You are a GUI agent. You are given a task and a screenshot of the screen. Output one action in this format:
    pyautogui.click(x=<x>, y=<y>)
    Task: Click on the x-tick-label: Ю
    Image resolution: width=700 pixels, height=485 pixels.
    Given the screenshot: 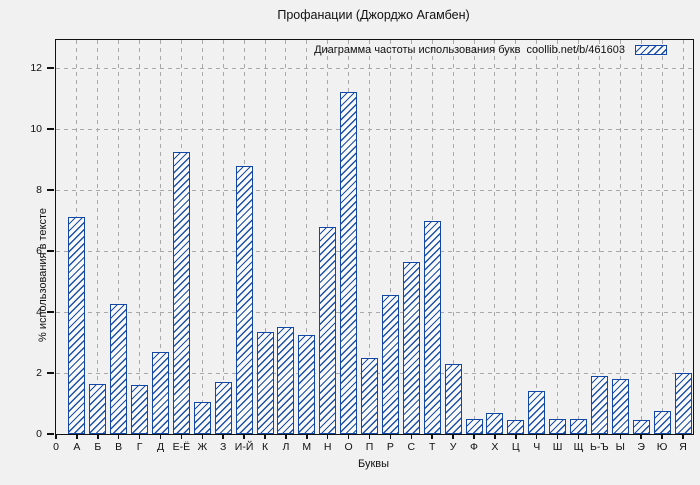 What is the action you would take?
    pyautogui.click(x=662, y=447)
    